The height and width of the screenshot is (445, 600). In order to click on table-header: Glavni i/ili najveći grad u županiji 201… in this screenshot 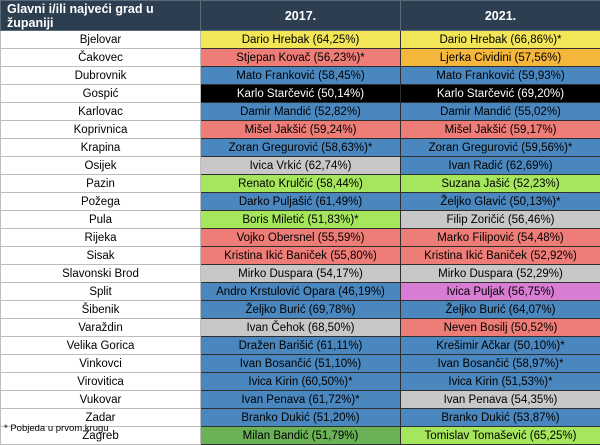, I will do `click(300, 16)`.